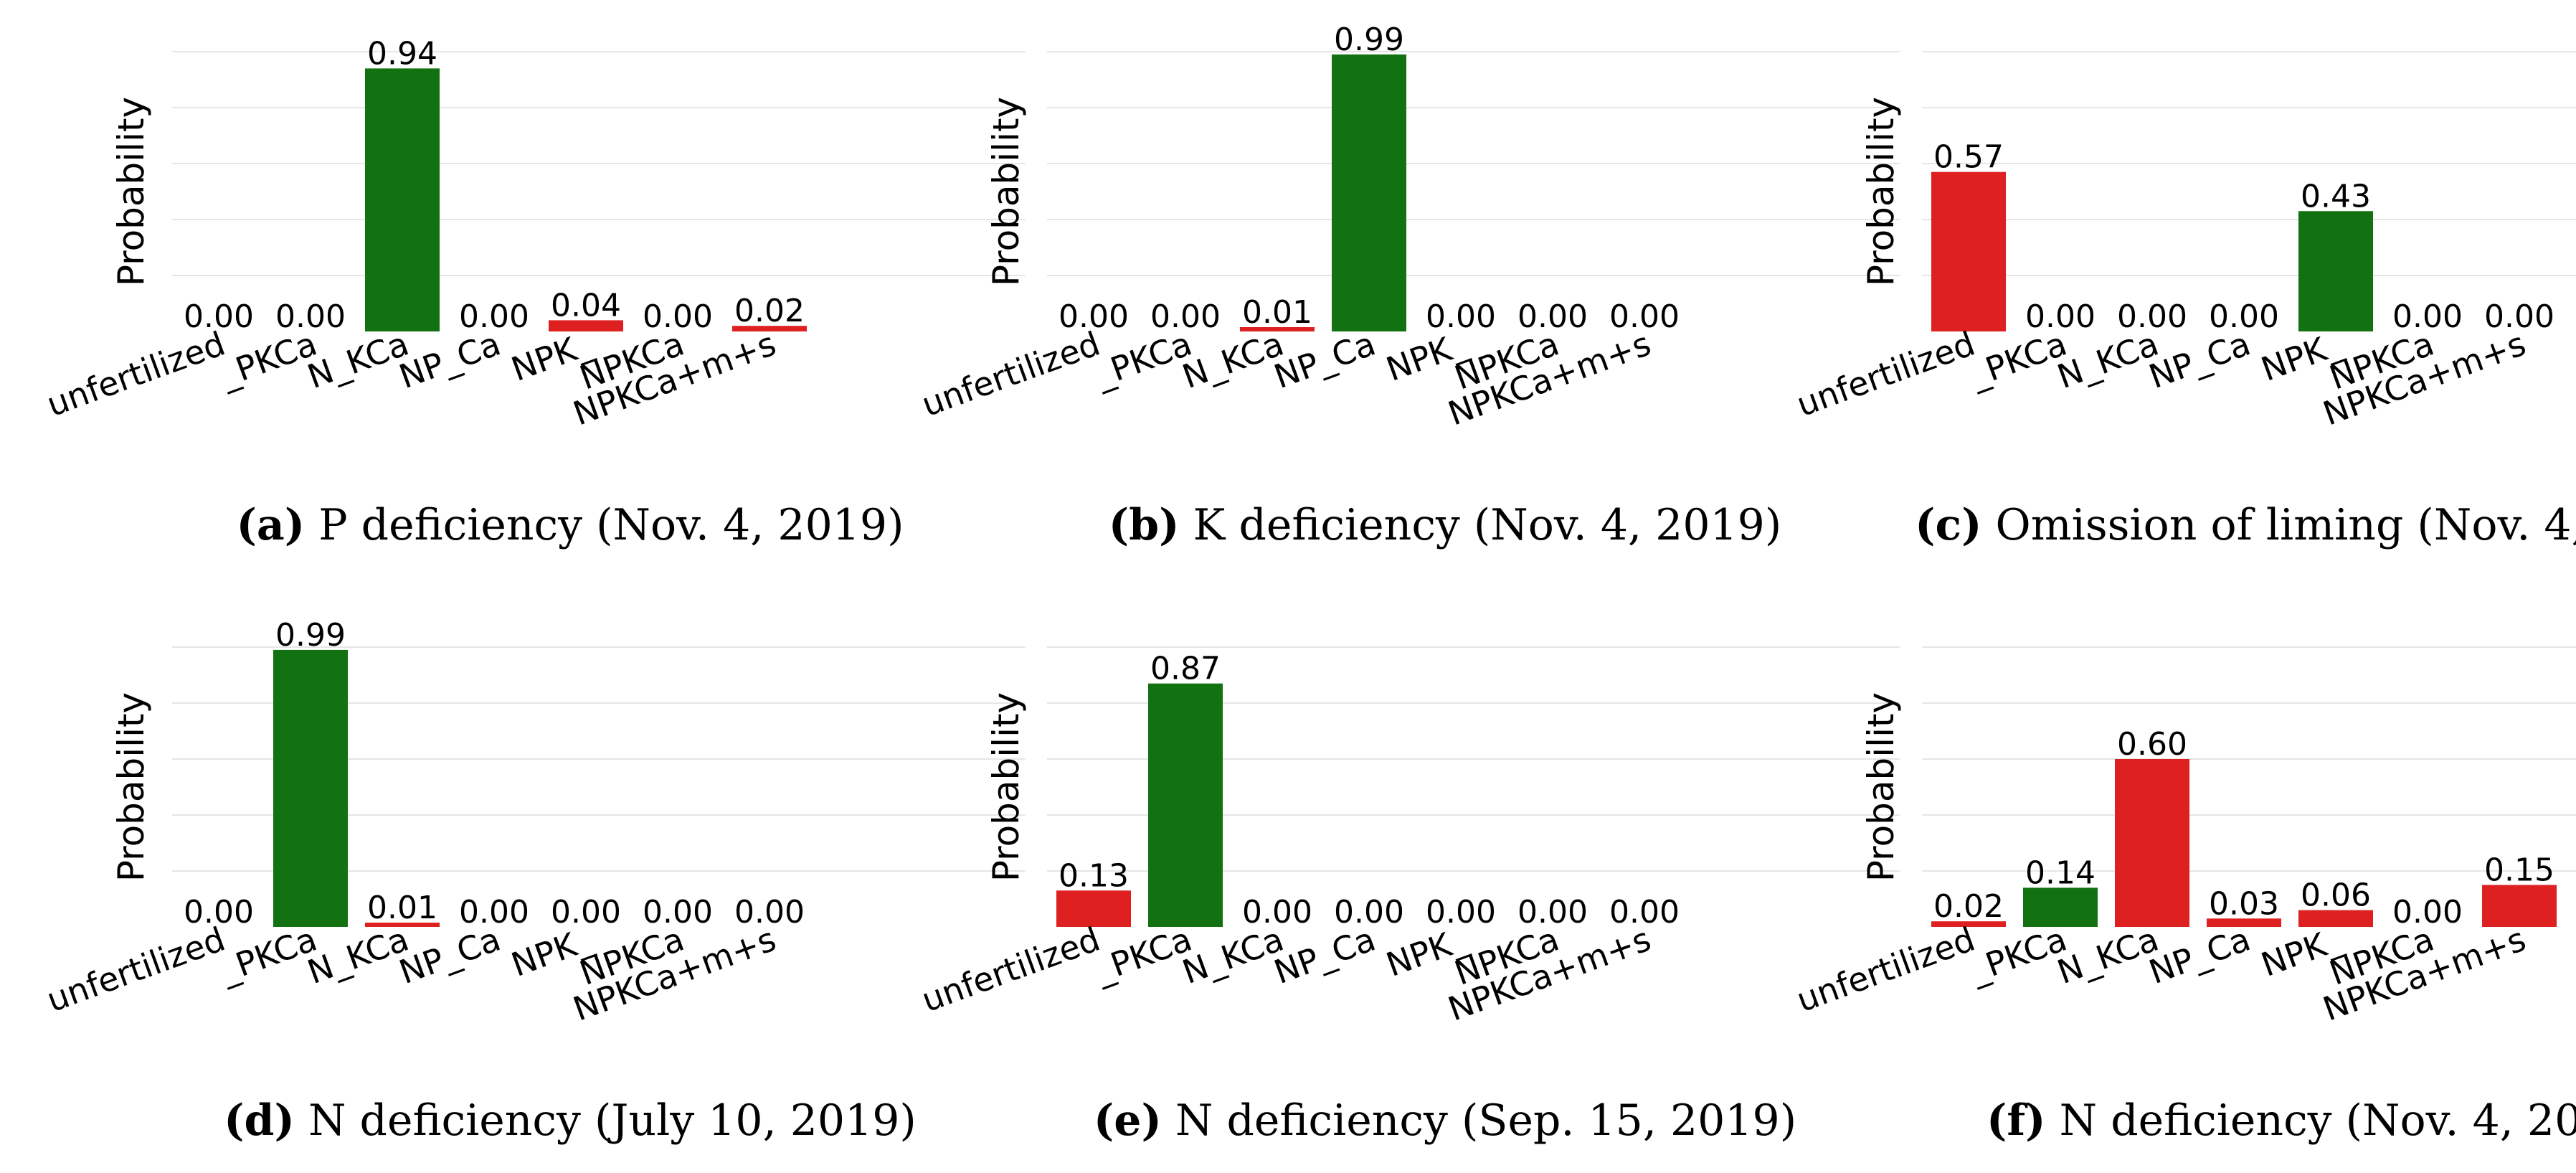 The image size is (2576, 1173). What do you see at coordinates (2060, 872) in the screenshot?
I see `data-label: 0.14` at bounding box center [2060, 872].